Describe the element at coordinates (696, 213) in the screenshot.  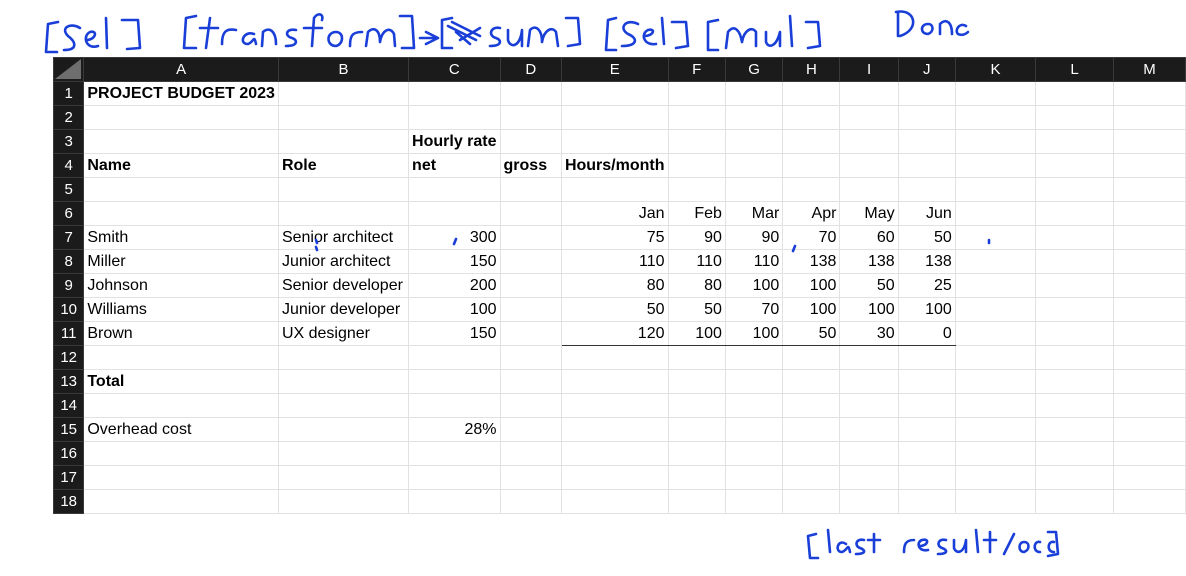
I see `cell-f6: Feb` at that location.